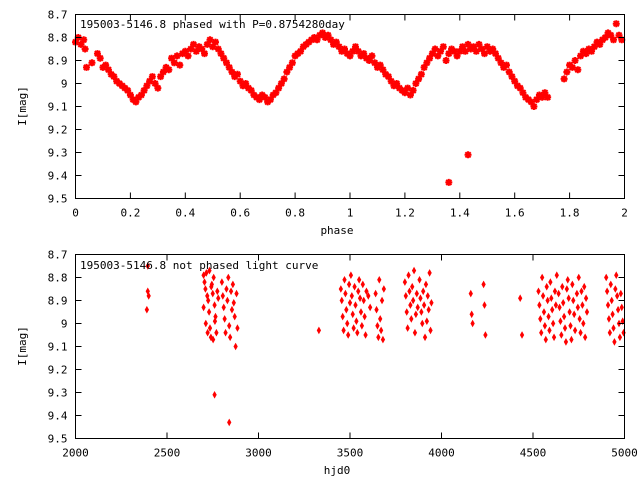 This screenshot has width=640, height=480. What do you see at coordinates (167, 453) in the screenshot?
I see `unphased-x-tick-label: 2500` at bounding box center [167, 453].